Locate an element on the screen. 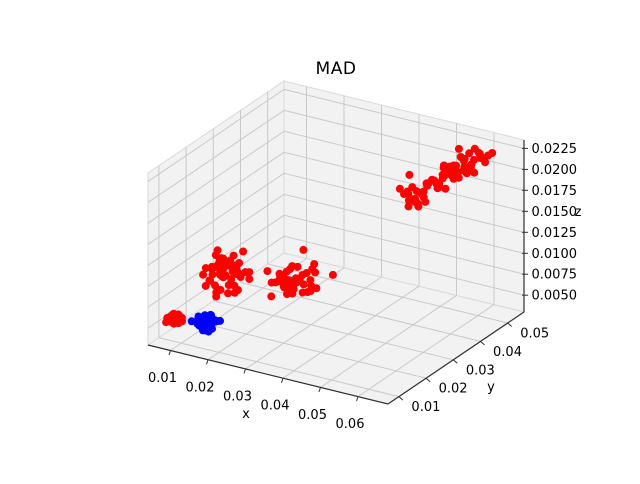 This screenshot has width=640, height=484. x-tick-label: 0.06 is located at coordinates (350, 424).